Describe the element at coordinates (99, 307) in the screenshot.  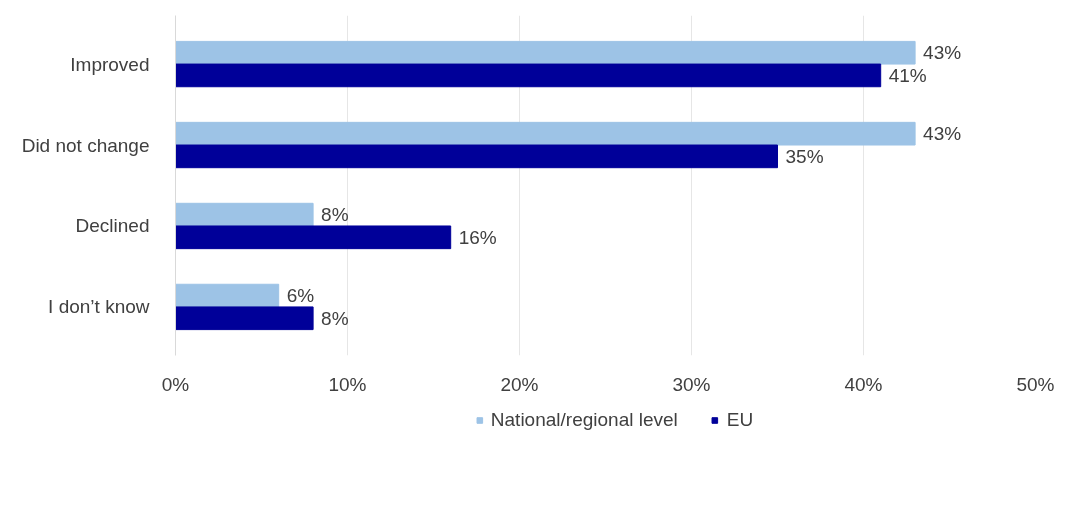
I see `y-tick-label: I don’t know` at that location.